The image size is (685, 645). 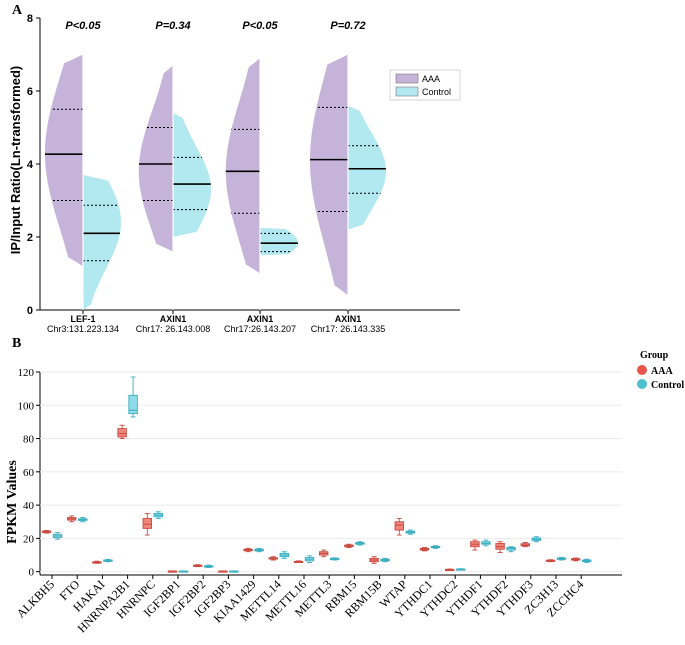 What do you see at coordinates (173, 328) in the screenshot?
I see `locus-label: Chr17: 26,143,008` at bounding box center [173, 328].